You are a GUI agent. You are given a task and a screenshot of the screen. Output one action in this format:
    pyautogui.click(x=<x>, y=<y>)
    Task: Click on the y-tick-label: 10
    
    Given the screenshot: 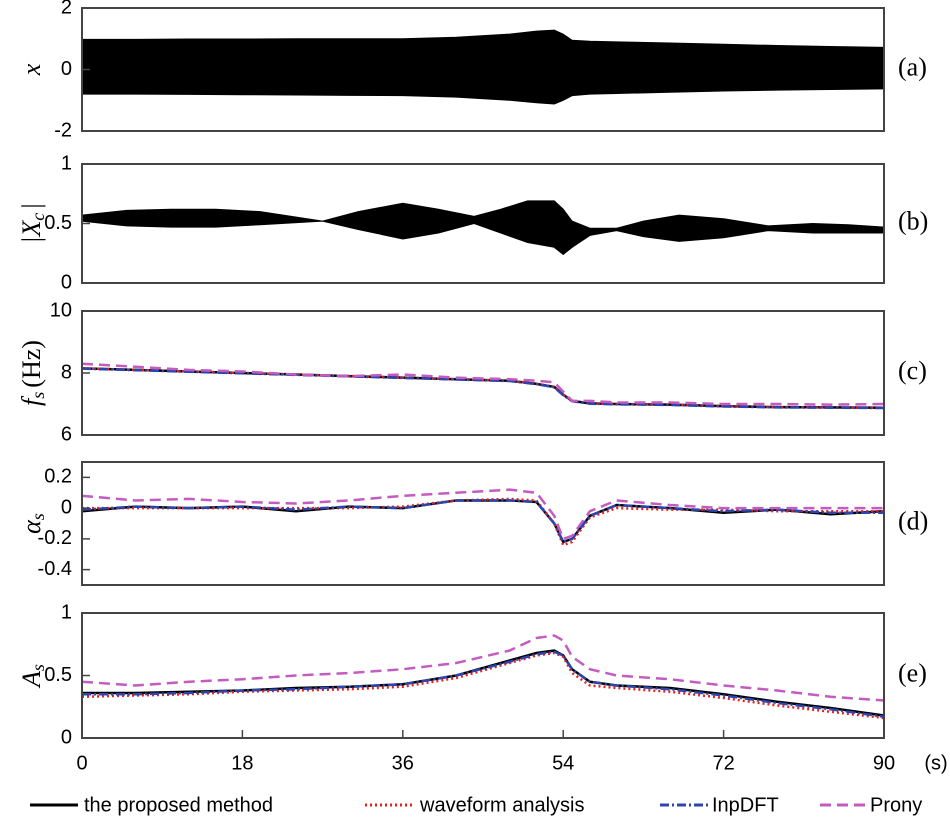 What is the action you would take?
    pyautogui.click(x=61, y=310)
    